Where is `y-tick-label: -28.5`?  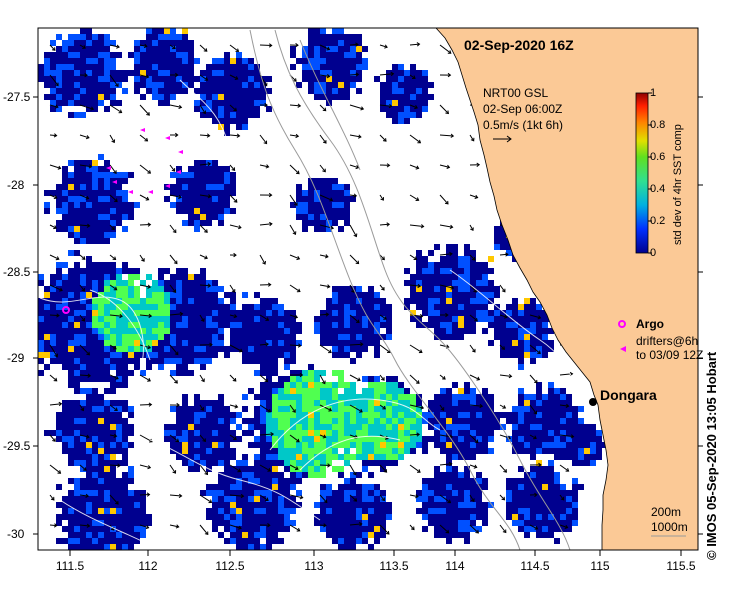
y-tick-label: -28.5 is located at coordinates (17, 272).